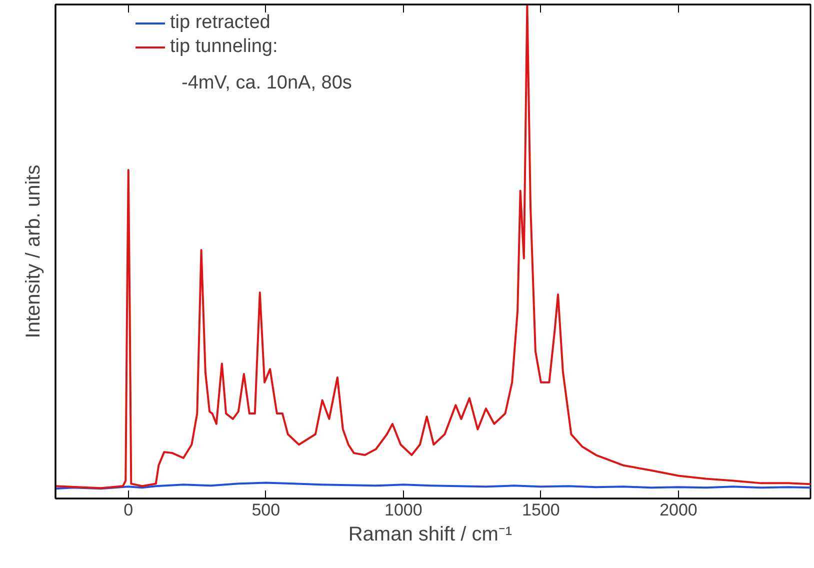  I want to click on x-tick-label: 1000, so click(403, 510).